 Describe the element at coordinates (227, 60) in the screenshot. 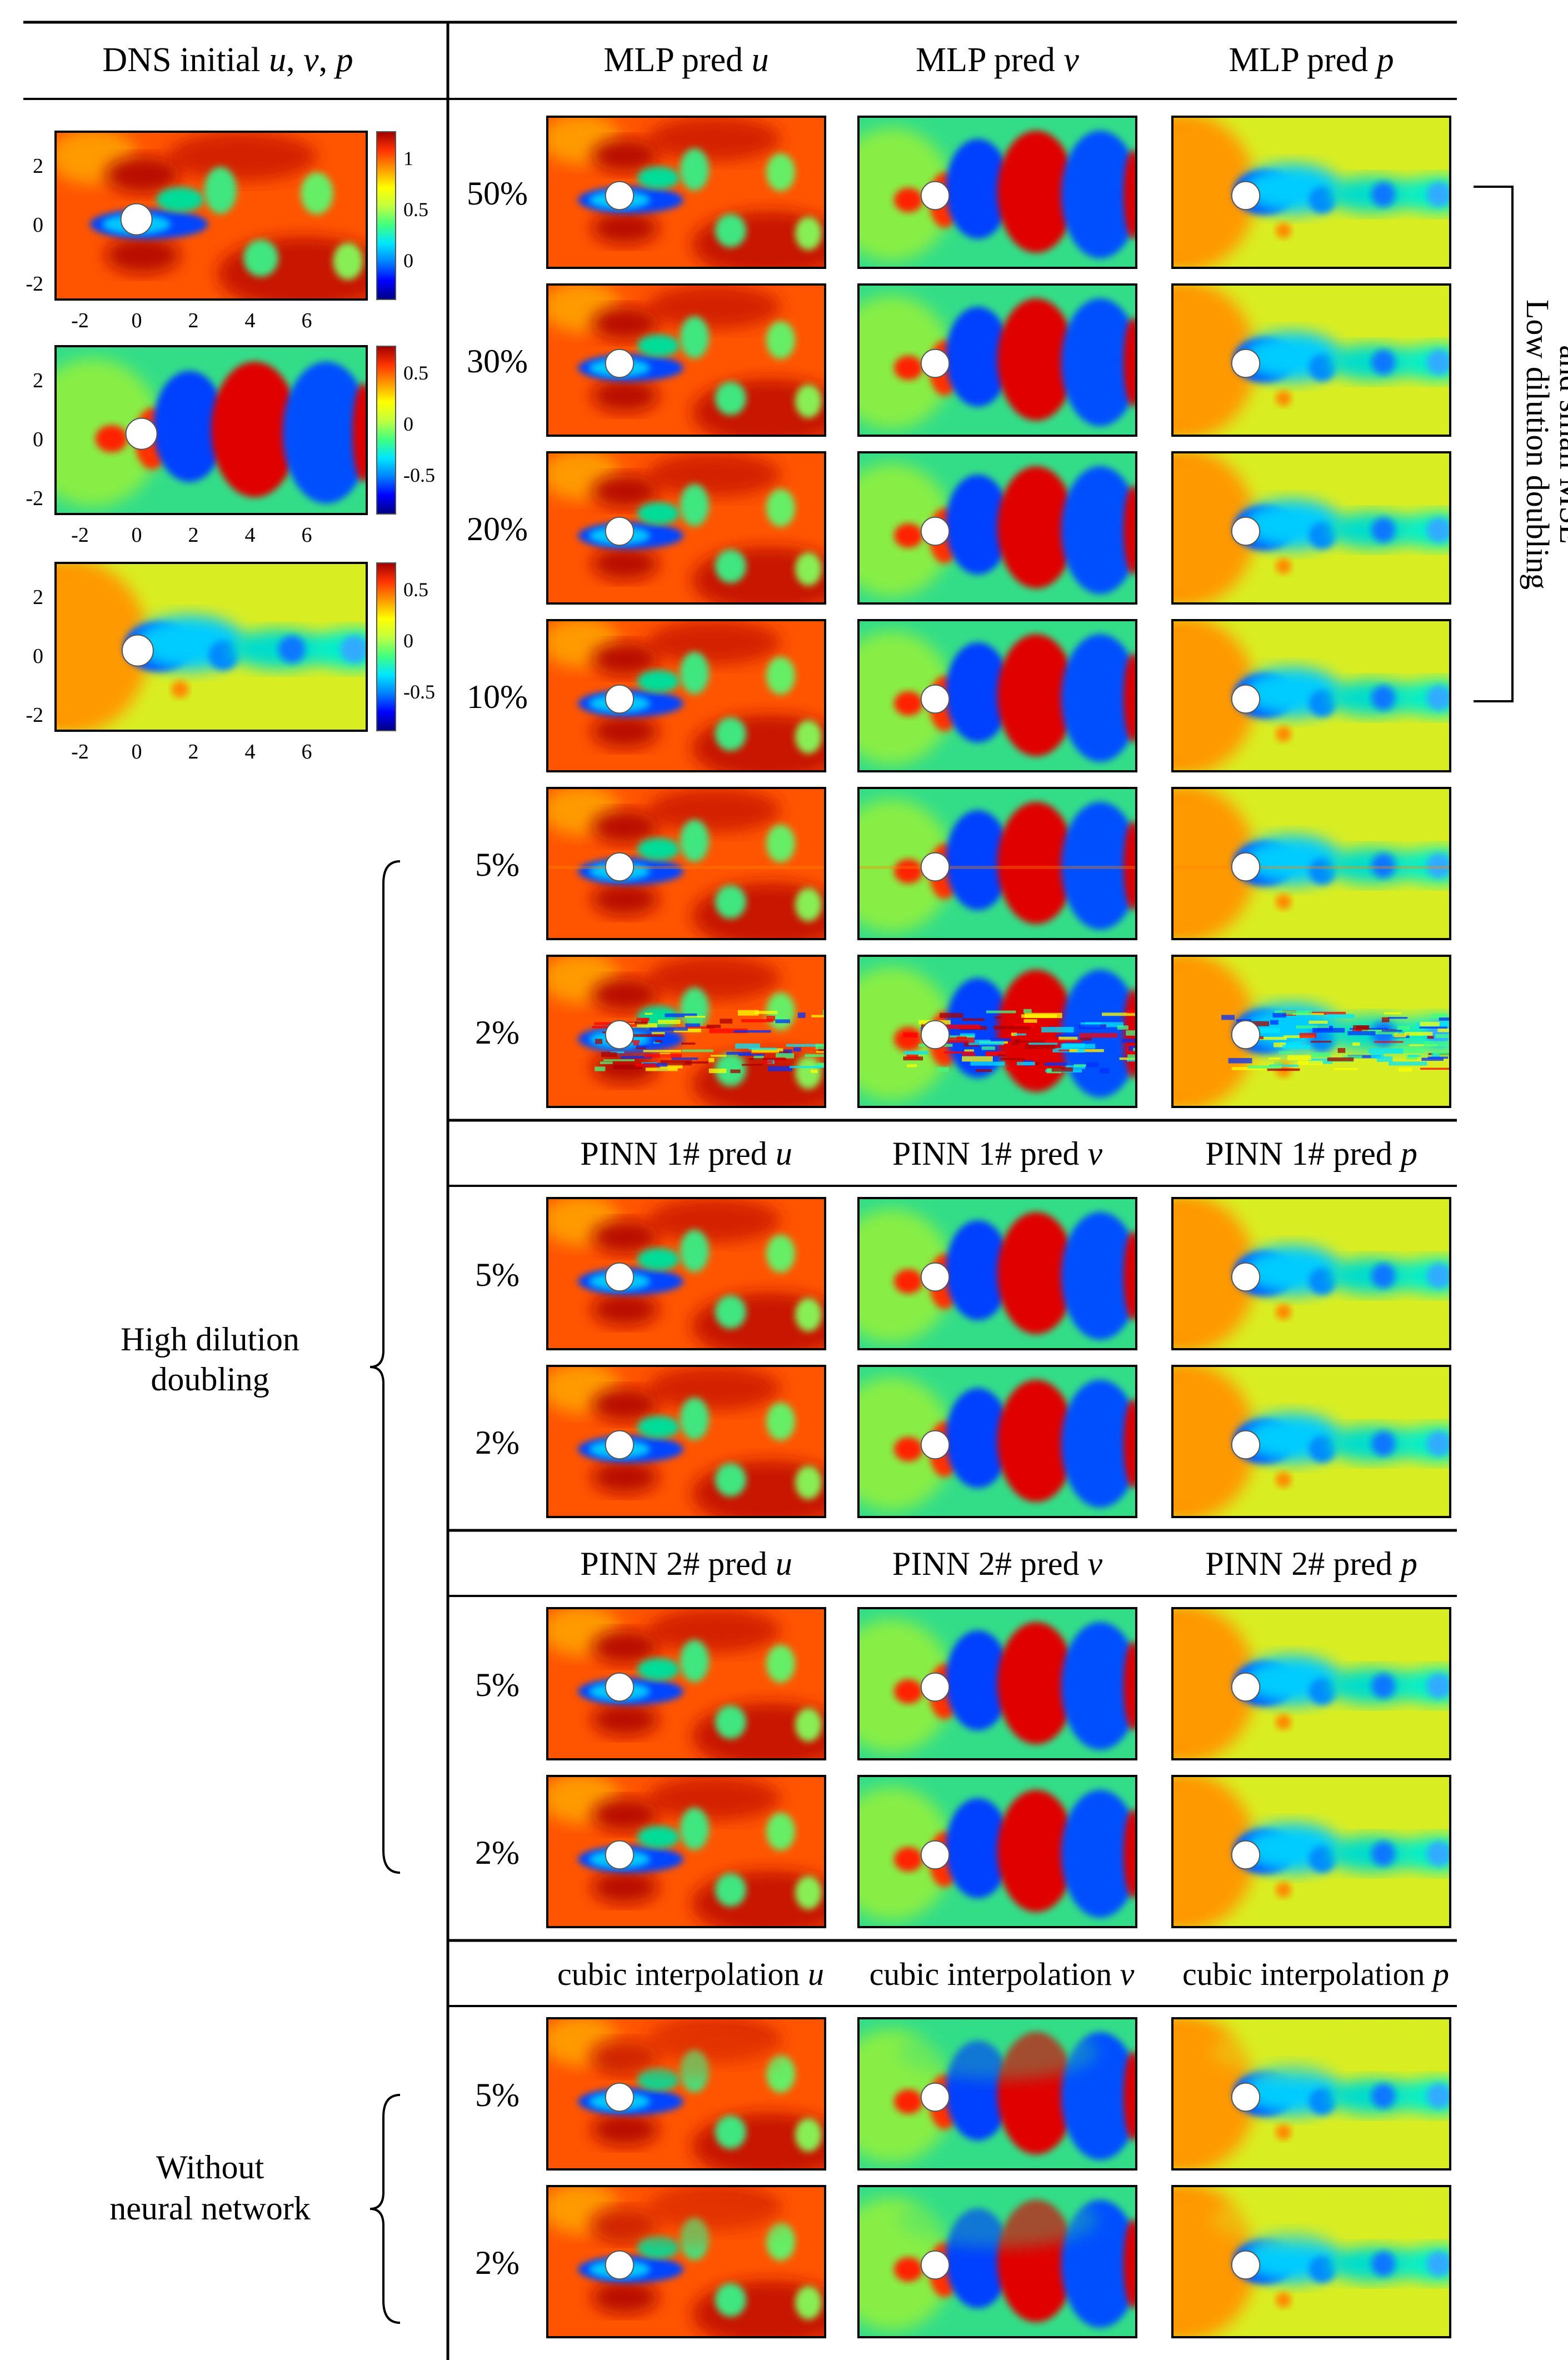

I see `dns-header: DNS initial u, v, p` at that location.